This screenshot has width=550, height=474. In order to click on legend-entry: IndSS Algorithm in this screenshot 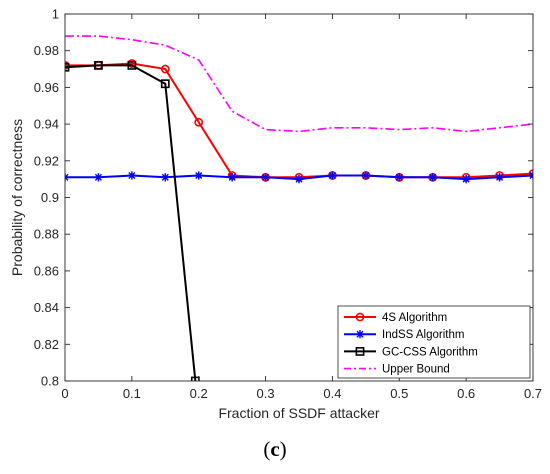, I will do `click(404, 335)`.